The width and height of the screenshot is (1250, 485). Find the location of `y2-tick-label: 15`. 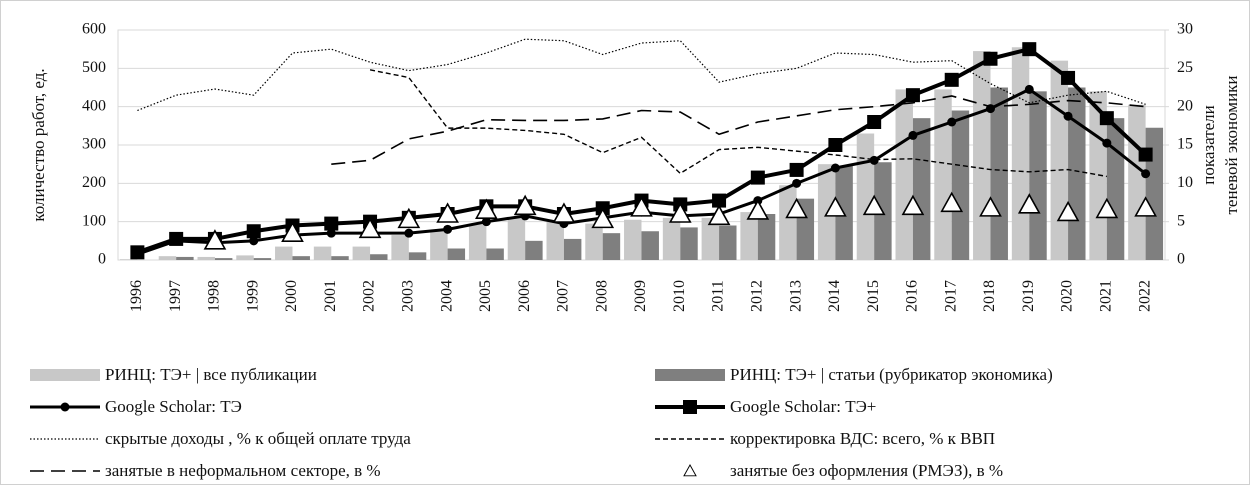

y2-tick-label: 15 is located at coordinates (1185, 144).